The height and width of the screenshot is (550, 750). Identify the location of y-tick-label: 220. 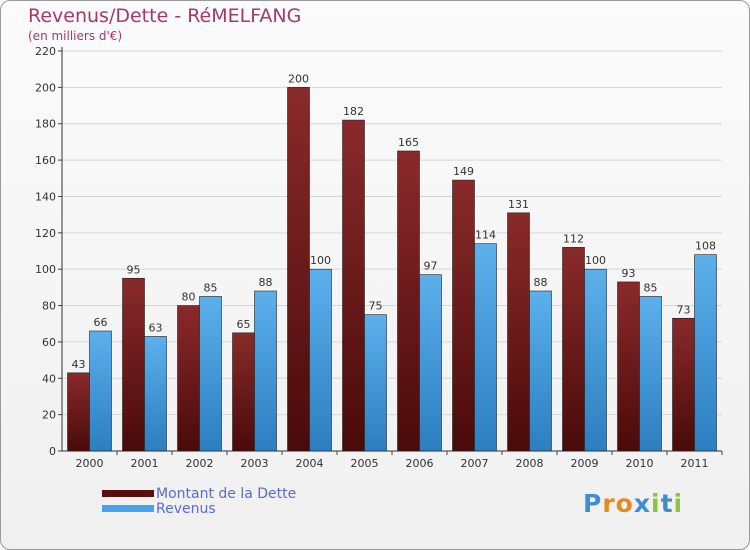
(45, 51).